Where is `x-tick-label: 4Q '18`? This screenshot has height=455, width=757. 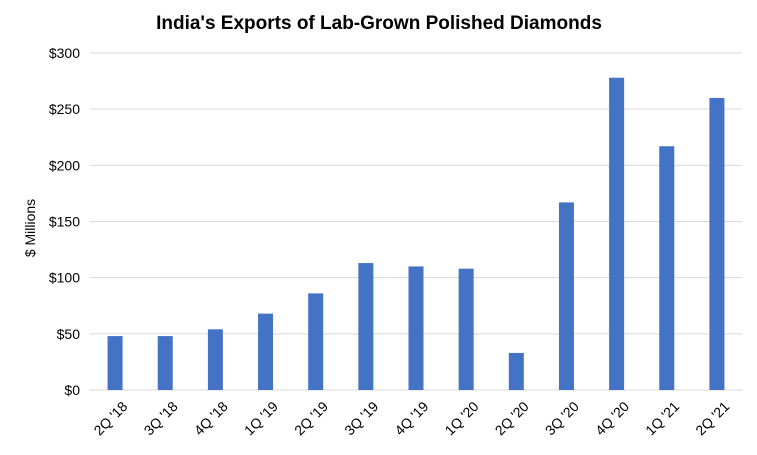
x-tick-label: 4Q '18 is located at coordinates (211, 418).